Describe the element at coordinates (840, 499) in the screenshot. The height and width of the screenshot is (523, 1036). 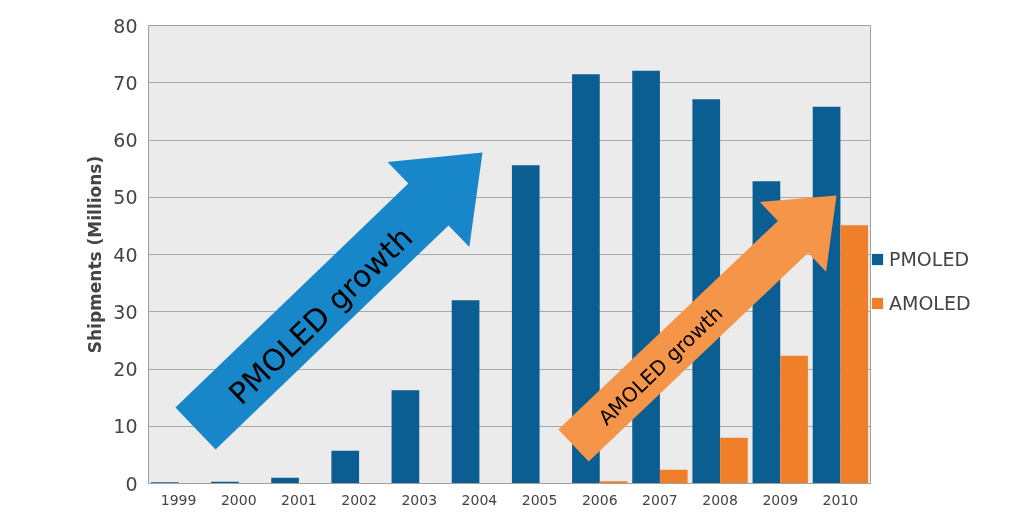
I see `x-tick-label: 2010` at that location.